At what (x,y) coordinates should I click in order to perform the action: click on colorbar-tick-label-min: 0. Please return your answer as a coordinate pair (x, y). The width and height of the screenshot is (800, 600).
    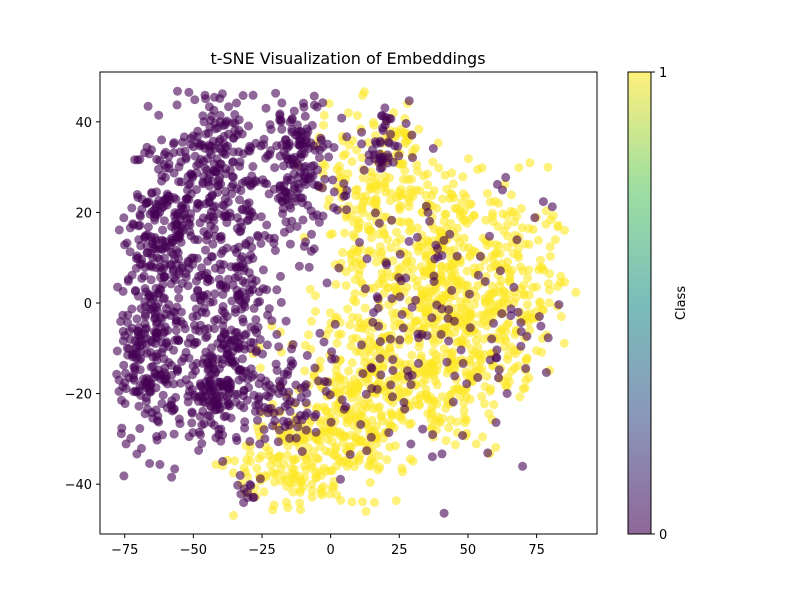
    Looking at the image, I should click on (663, 535).